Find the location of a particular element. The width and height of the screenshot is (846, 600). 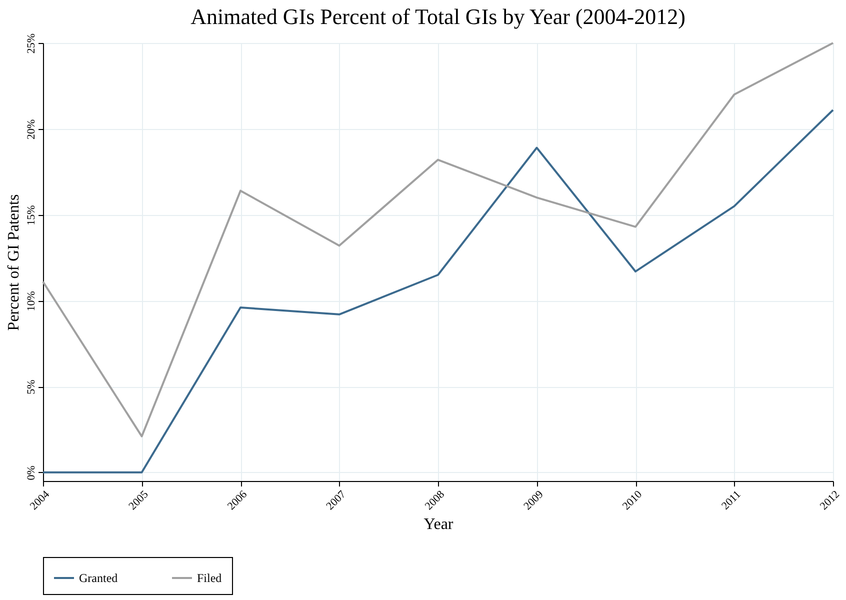

y-tick-label: 10% is located at coordinates (32, 301).